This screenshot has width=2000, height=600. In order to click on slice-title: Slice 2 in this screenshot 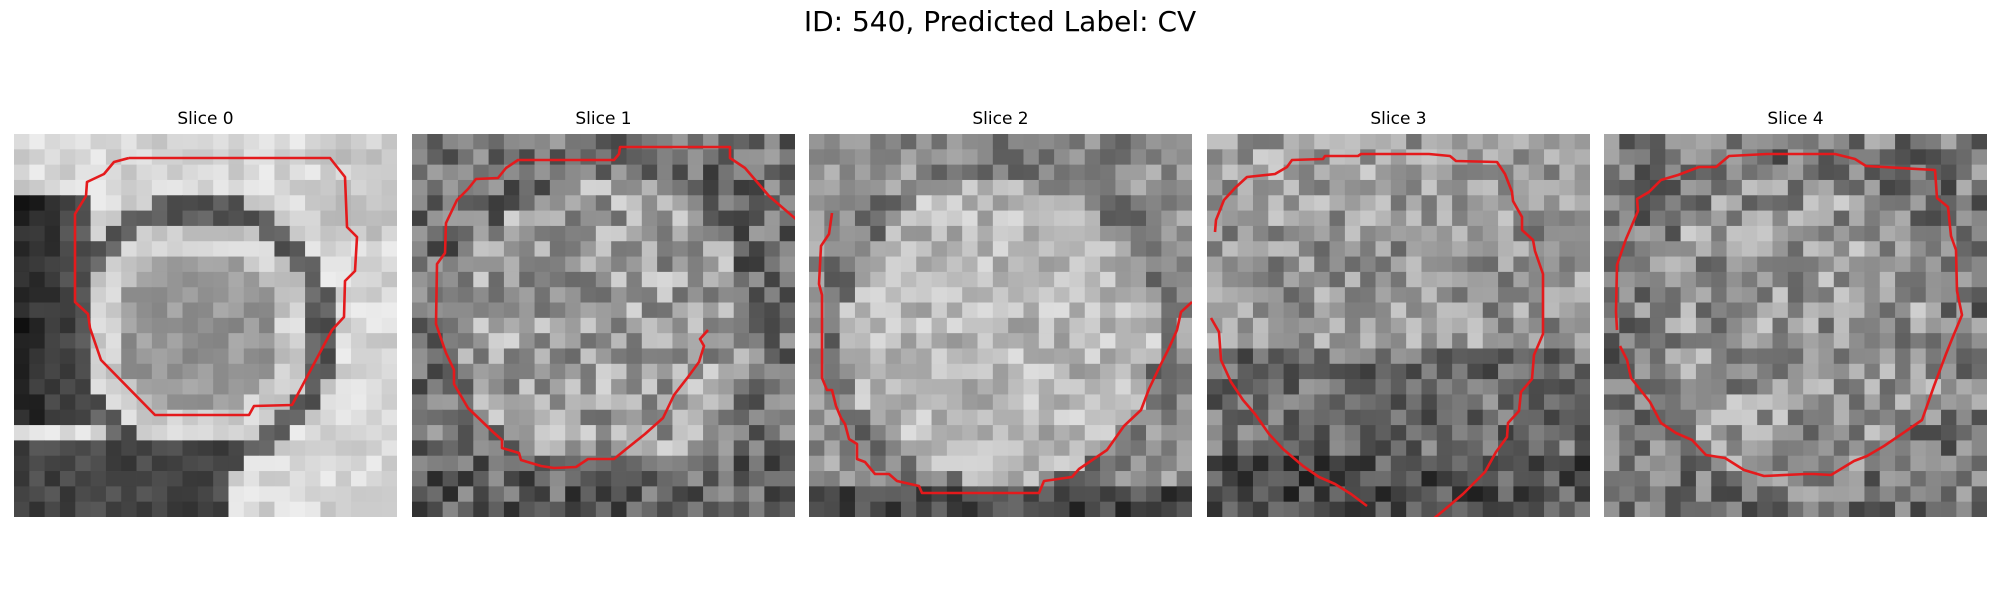, I will do `click(1000, 119)`.